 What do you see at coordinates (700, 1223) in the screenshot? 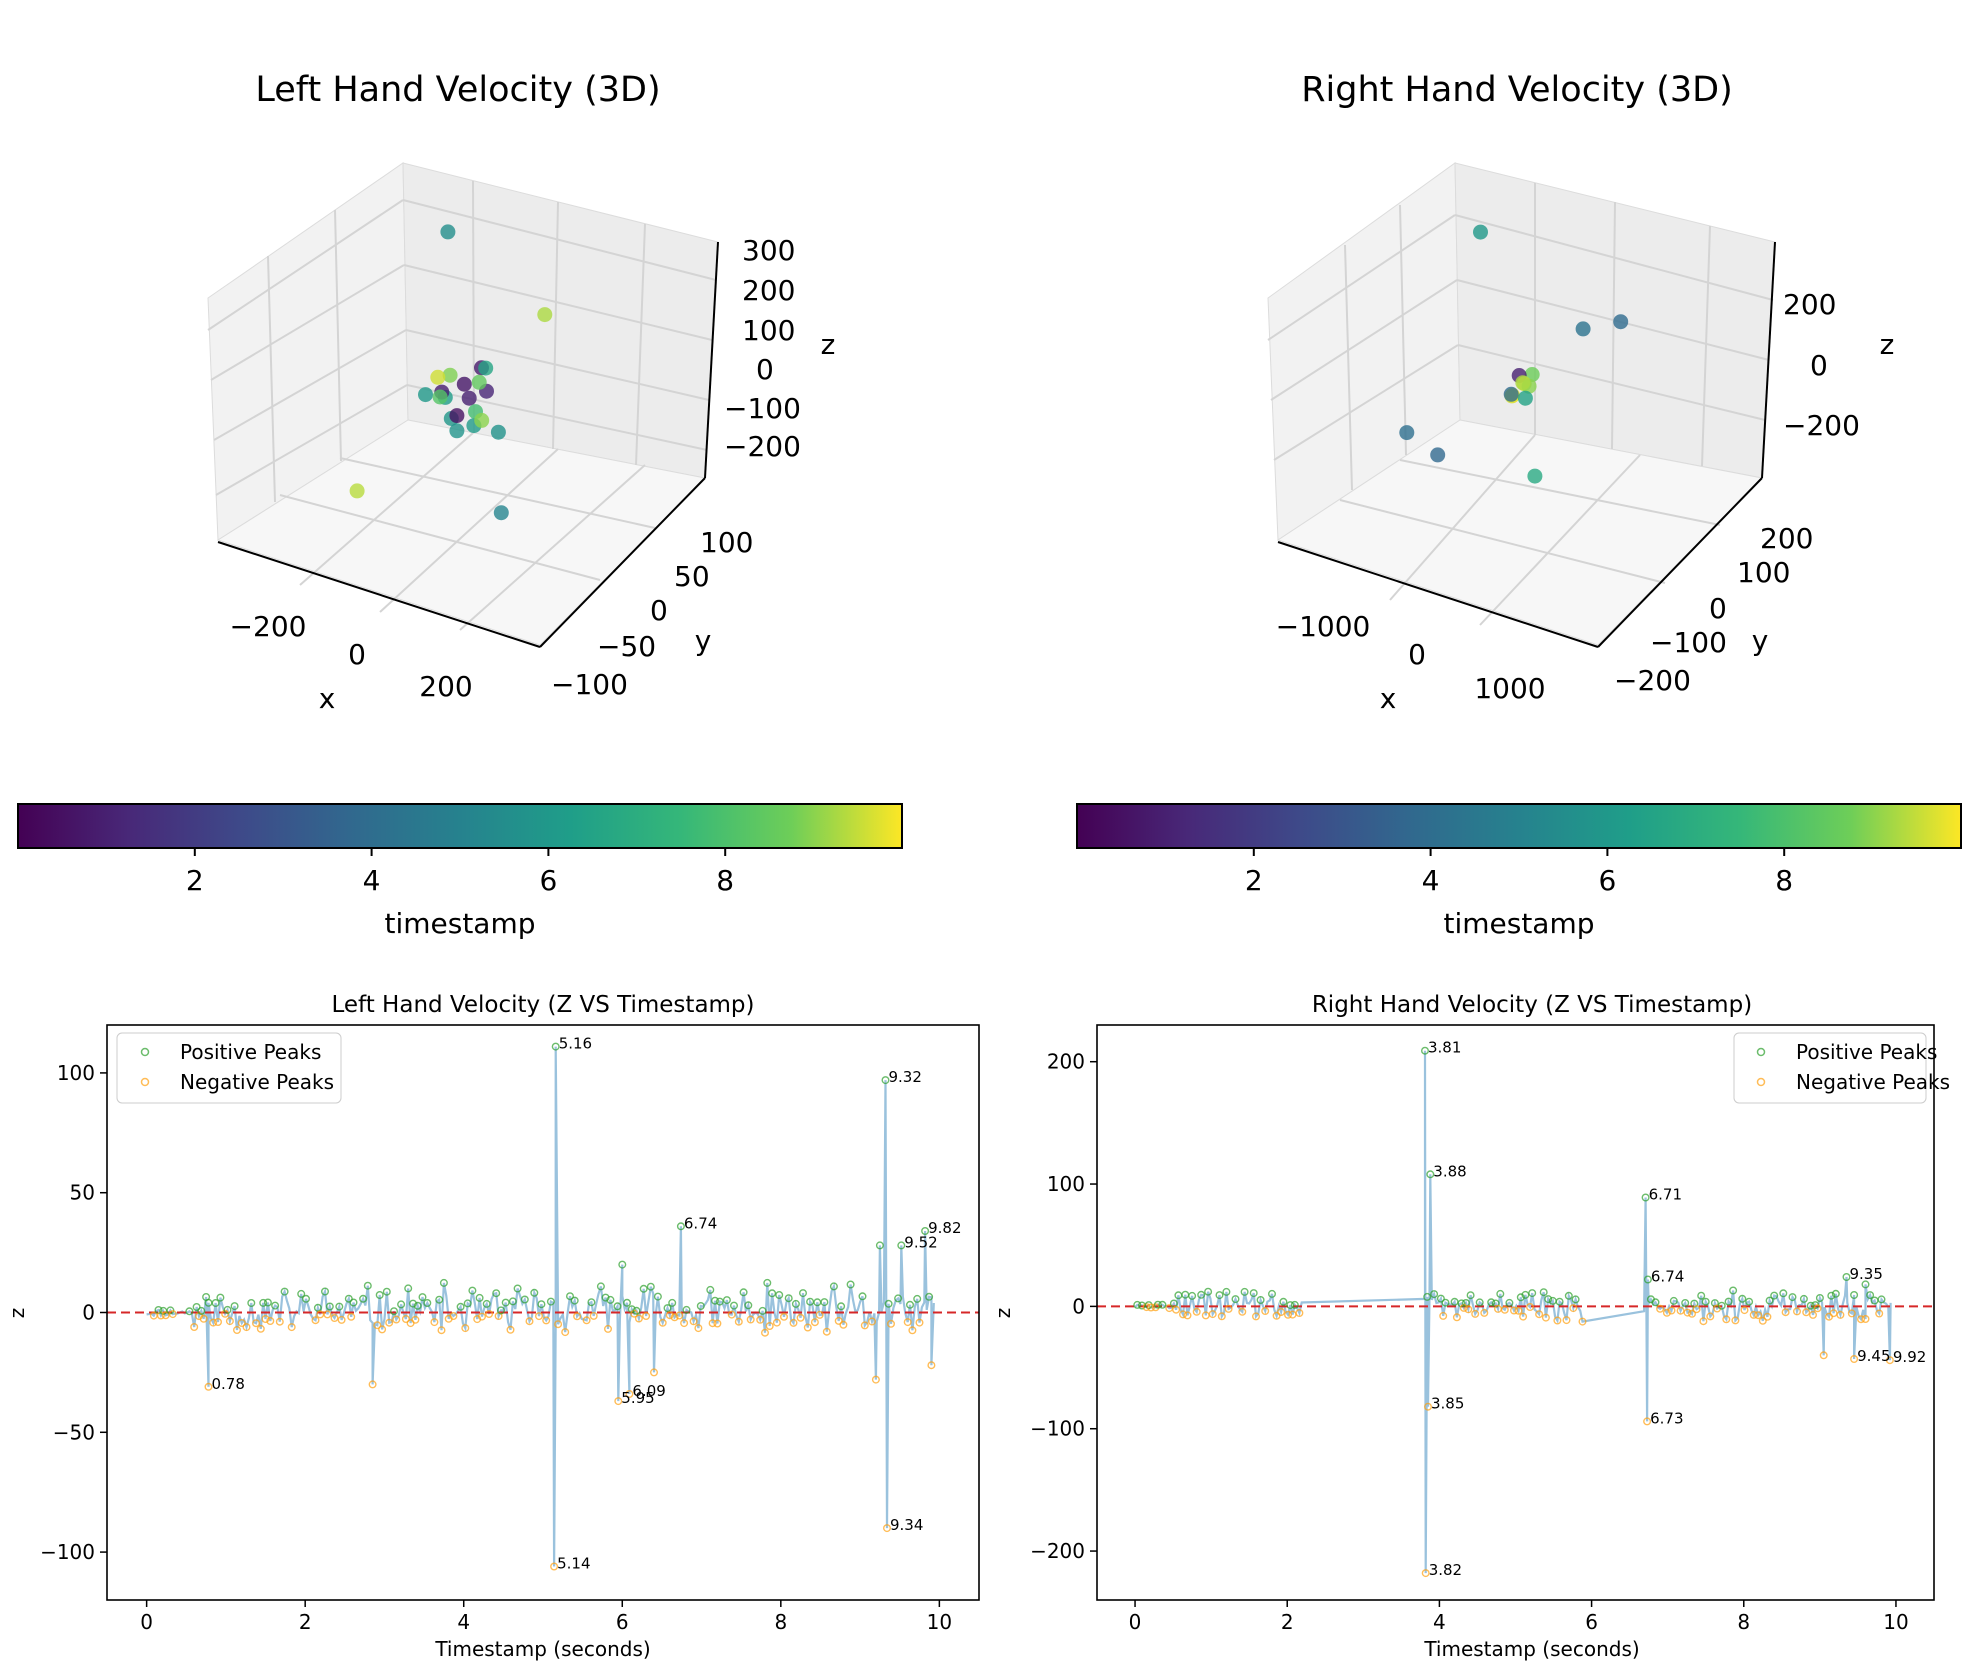
I see `peak-annotation: 6.74` at bounding box center [700, 1223].